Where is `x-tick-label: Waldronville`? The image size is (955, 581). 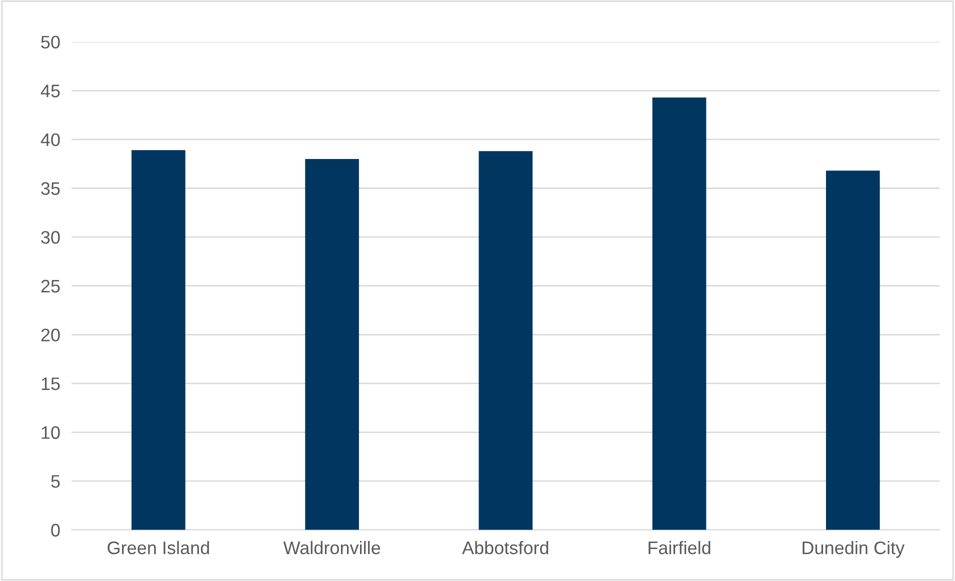 x-tick-label: Waldronville is located at coordinates (331, 547).